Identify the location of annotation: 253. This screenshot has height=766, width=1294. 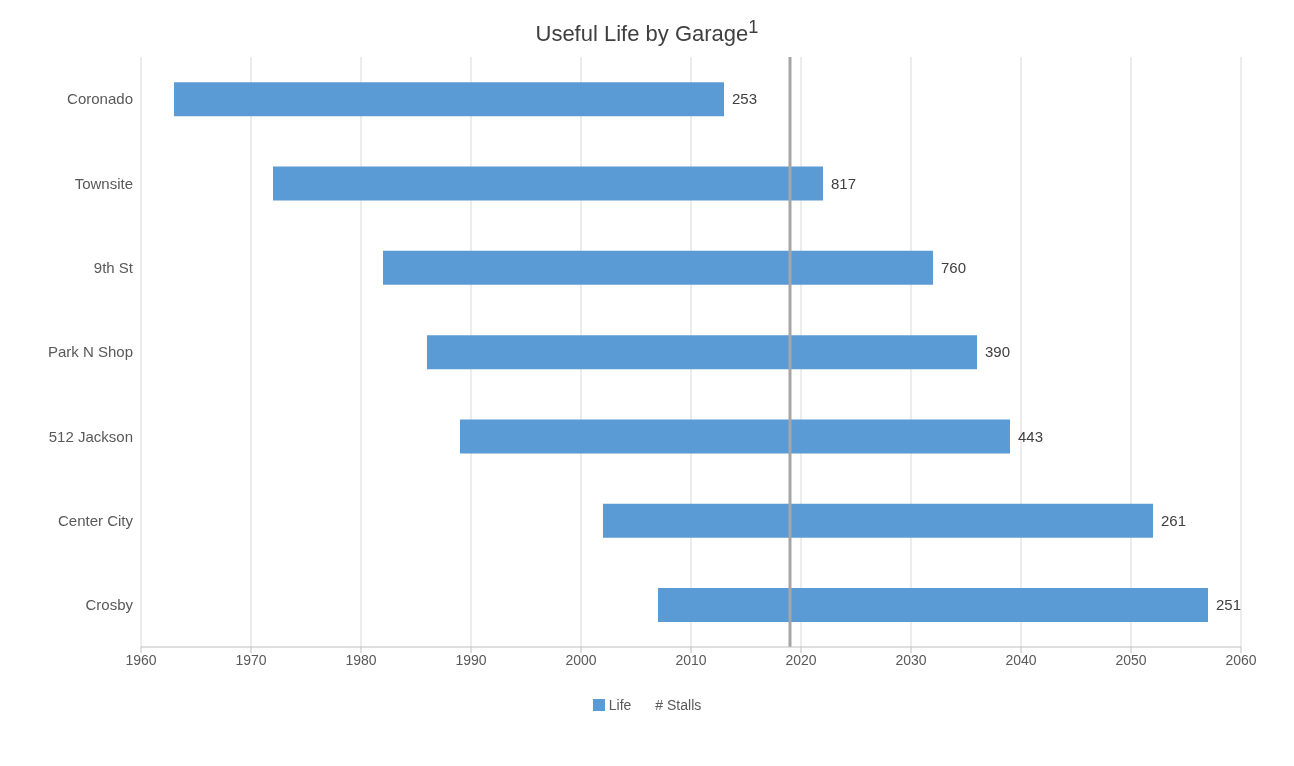
(745, 99).